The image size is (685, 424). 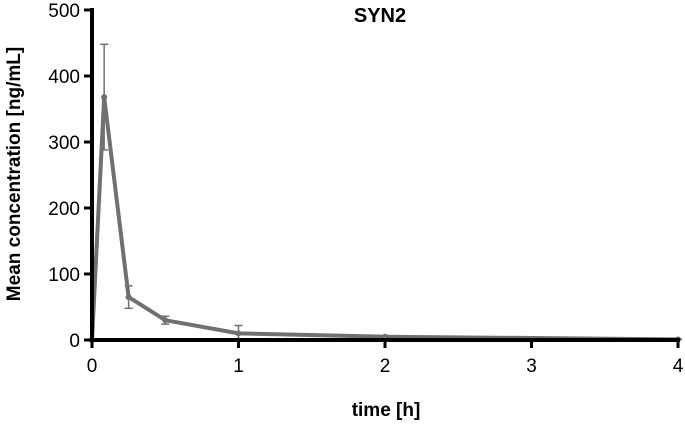 I want to click on x-ticks: 0 1 2 3 4, so click(x=385, y=358).